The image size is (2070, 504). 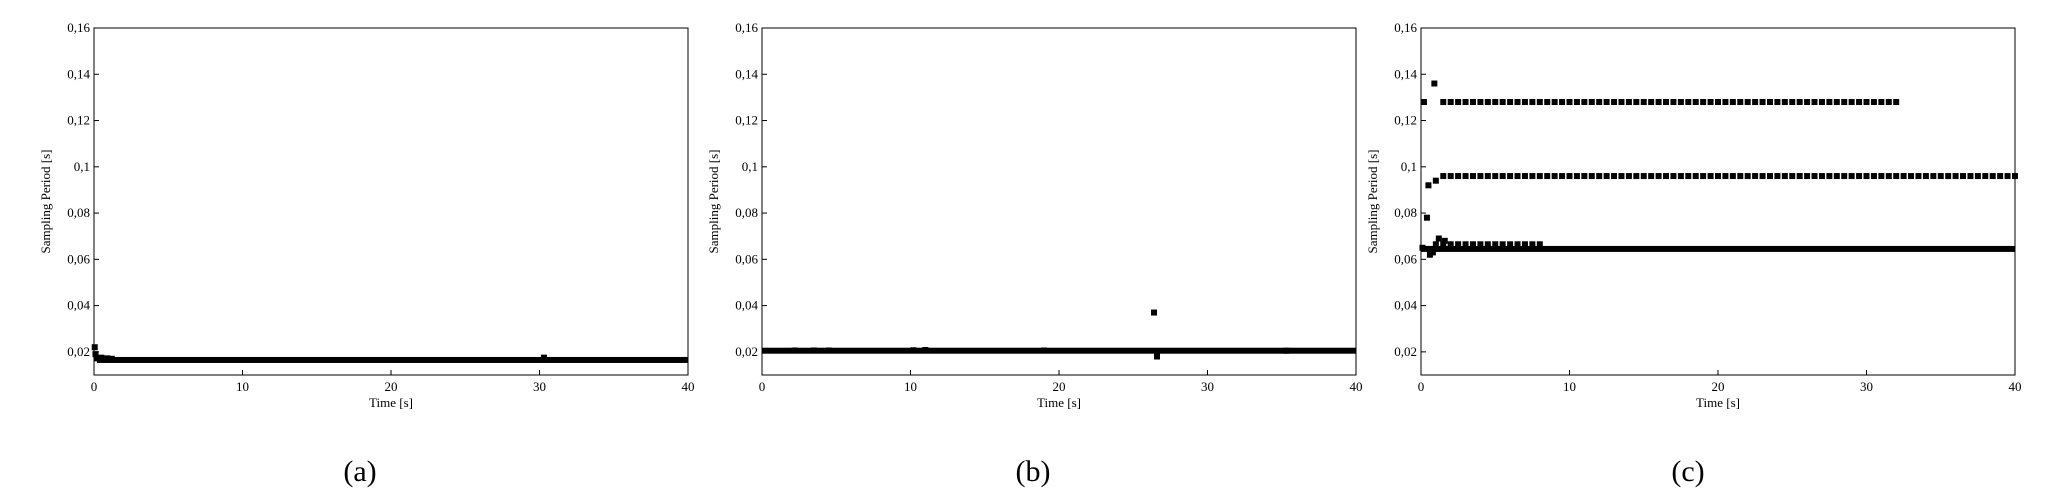 I want to click on x-tick-label: 40, so click(x=2015, y=386).